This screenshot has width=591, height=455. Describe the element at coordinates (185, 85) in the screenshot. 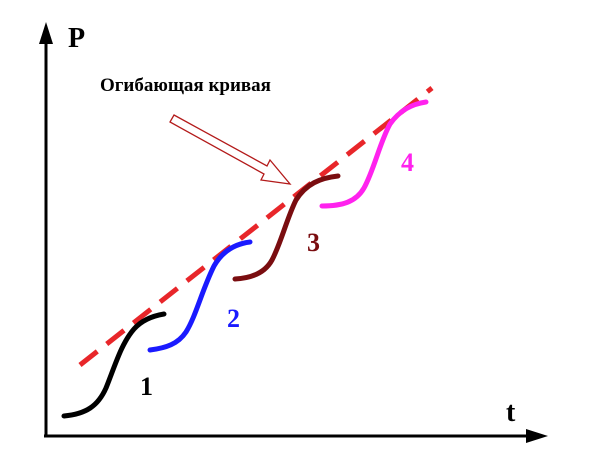

I see `envelope-label: Огибающая кривая` at that location.